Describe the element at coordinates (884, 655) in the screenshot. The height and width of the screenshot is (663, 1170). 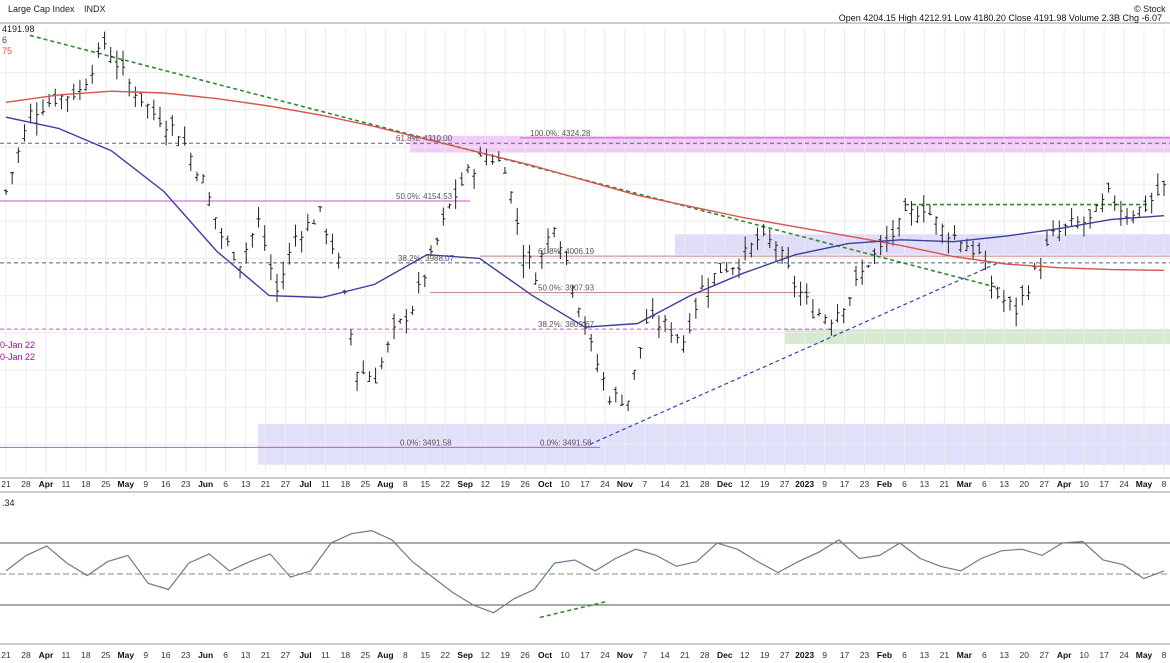
I see `x-tick-label: Feb` at that location.